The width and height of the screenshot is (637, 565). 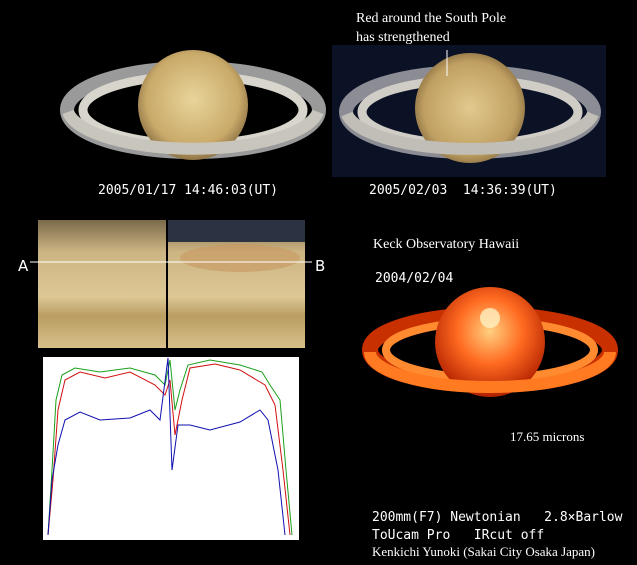 I want to click on timestamp: 2005/02/03 14:36:39(UT), so click(x=463, y=190).